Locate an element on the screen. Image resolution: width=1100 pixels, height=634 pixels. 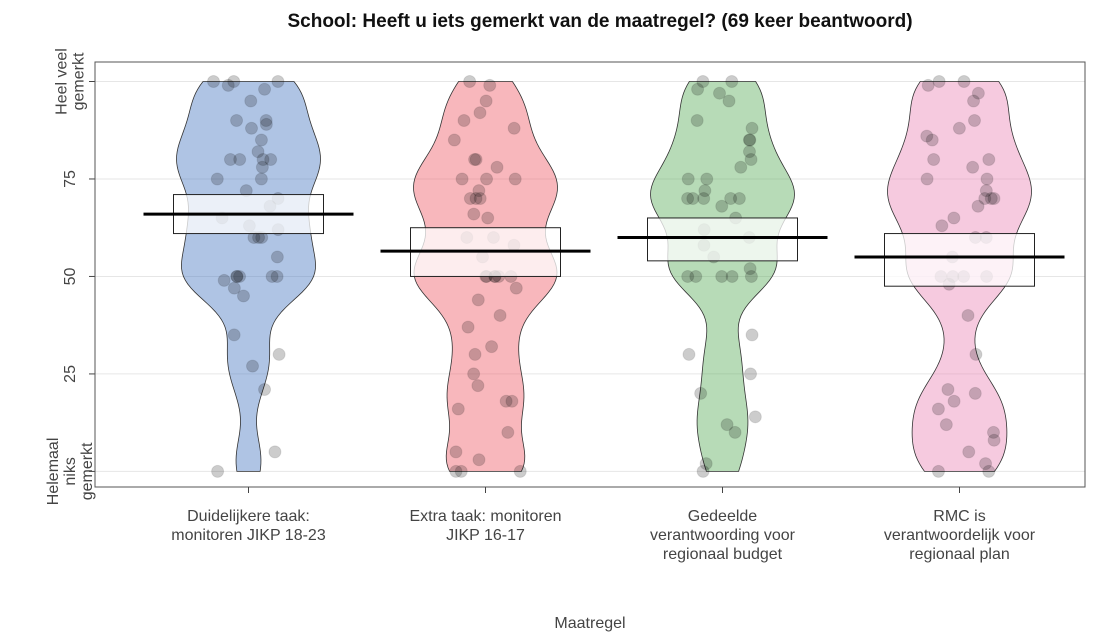
y-tick-label: 25 is located at coordinates (70, 374).